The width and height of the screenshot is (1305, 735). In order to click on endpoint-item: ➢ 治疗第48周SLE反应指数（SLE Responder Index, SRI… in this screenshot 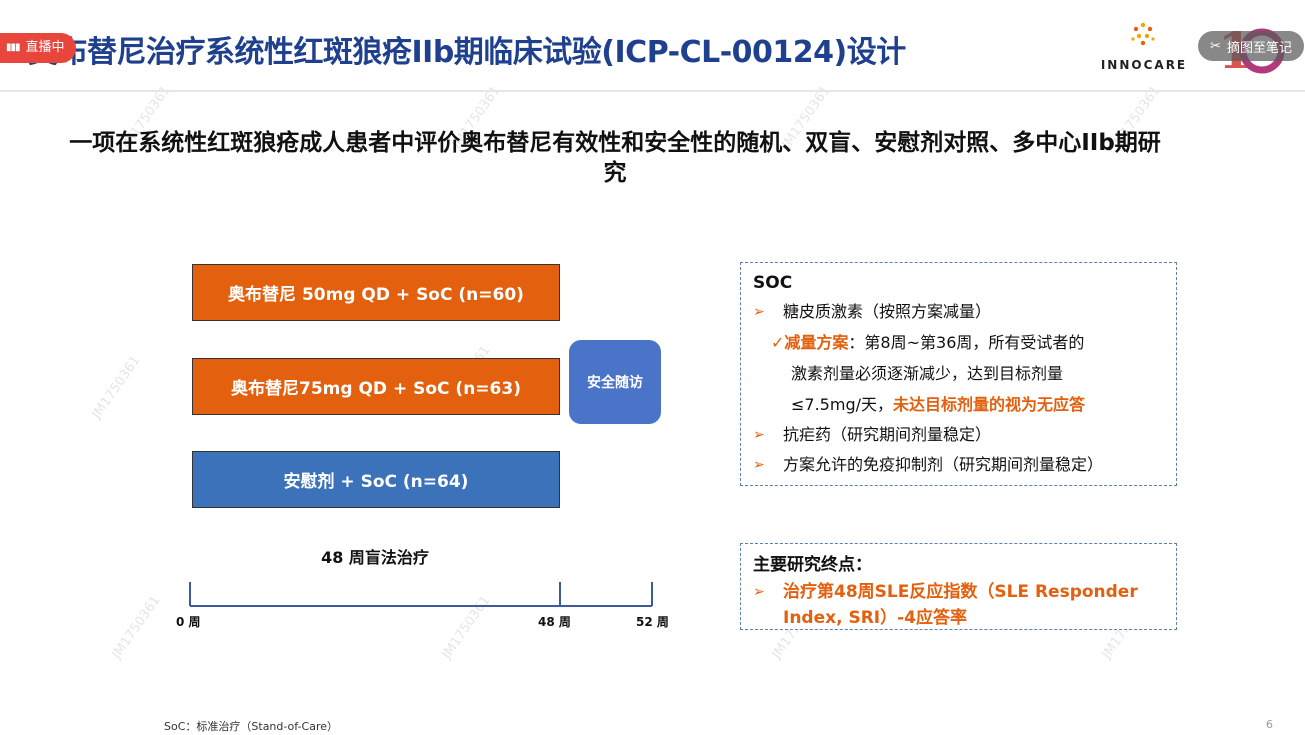, I will do `click(958, 605)`.